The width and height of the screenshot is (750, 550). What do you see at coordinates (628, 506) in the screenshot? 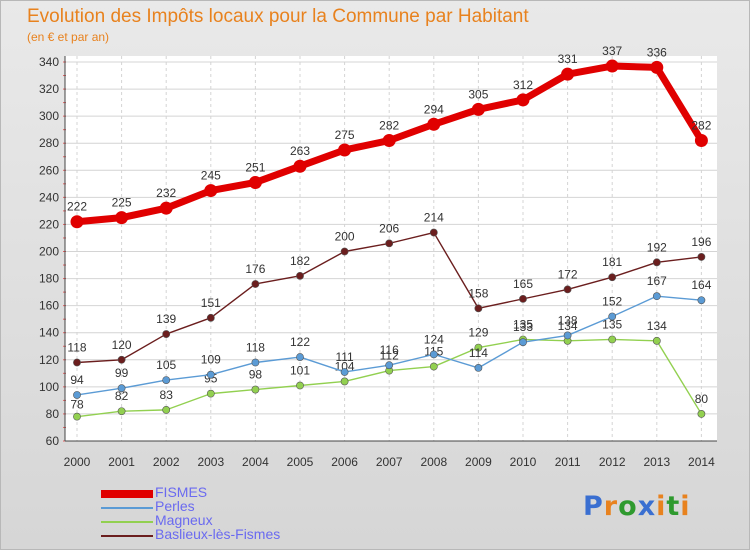
I see `logo-letter: o` at bounding box center [628, 506].